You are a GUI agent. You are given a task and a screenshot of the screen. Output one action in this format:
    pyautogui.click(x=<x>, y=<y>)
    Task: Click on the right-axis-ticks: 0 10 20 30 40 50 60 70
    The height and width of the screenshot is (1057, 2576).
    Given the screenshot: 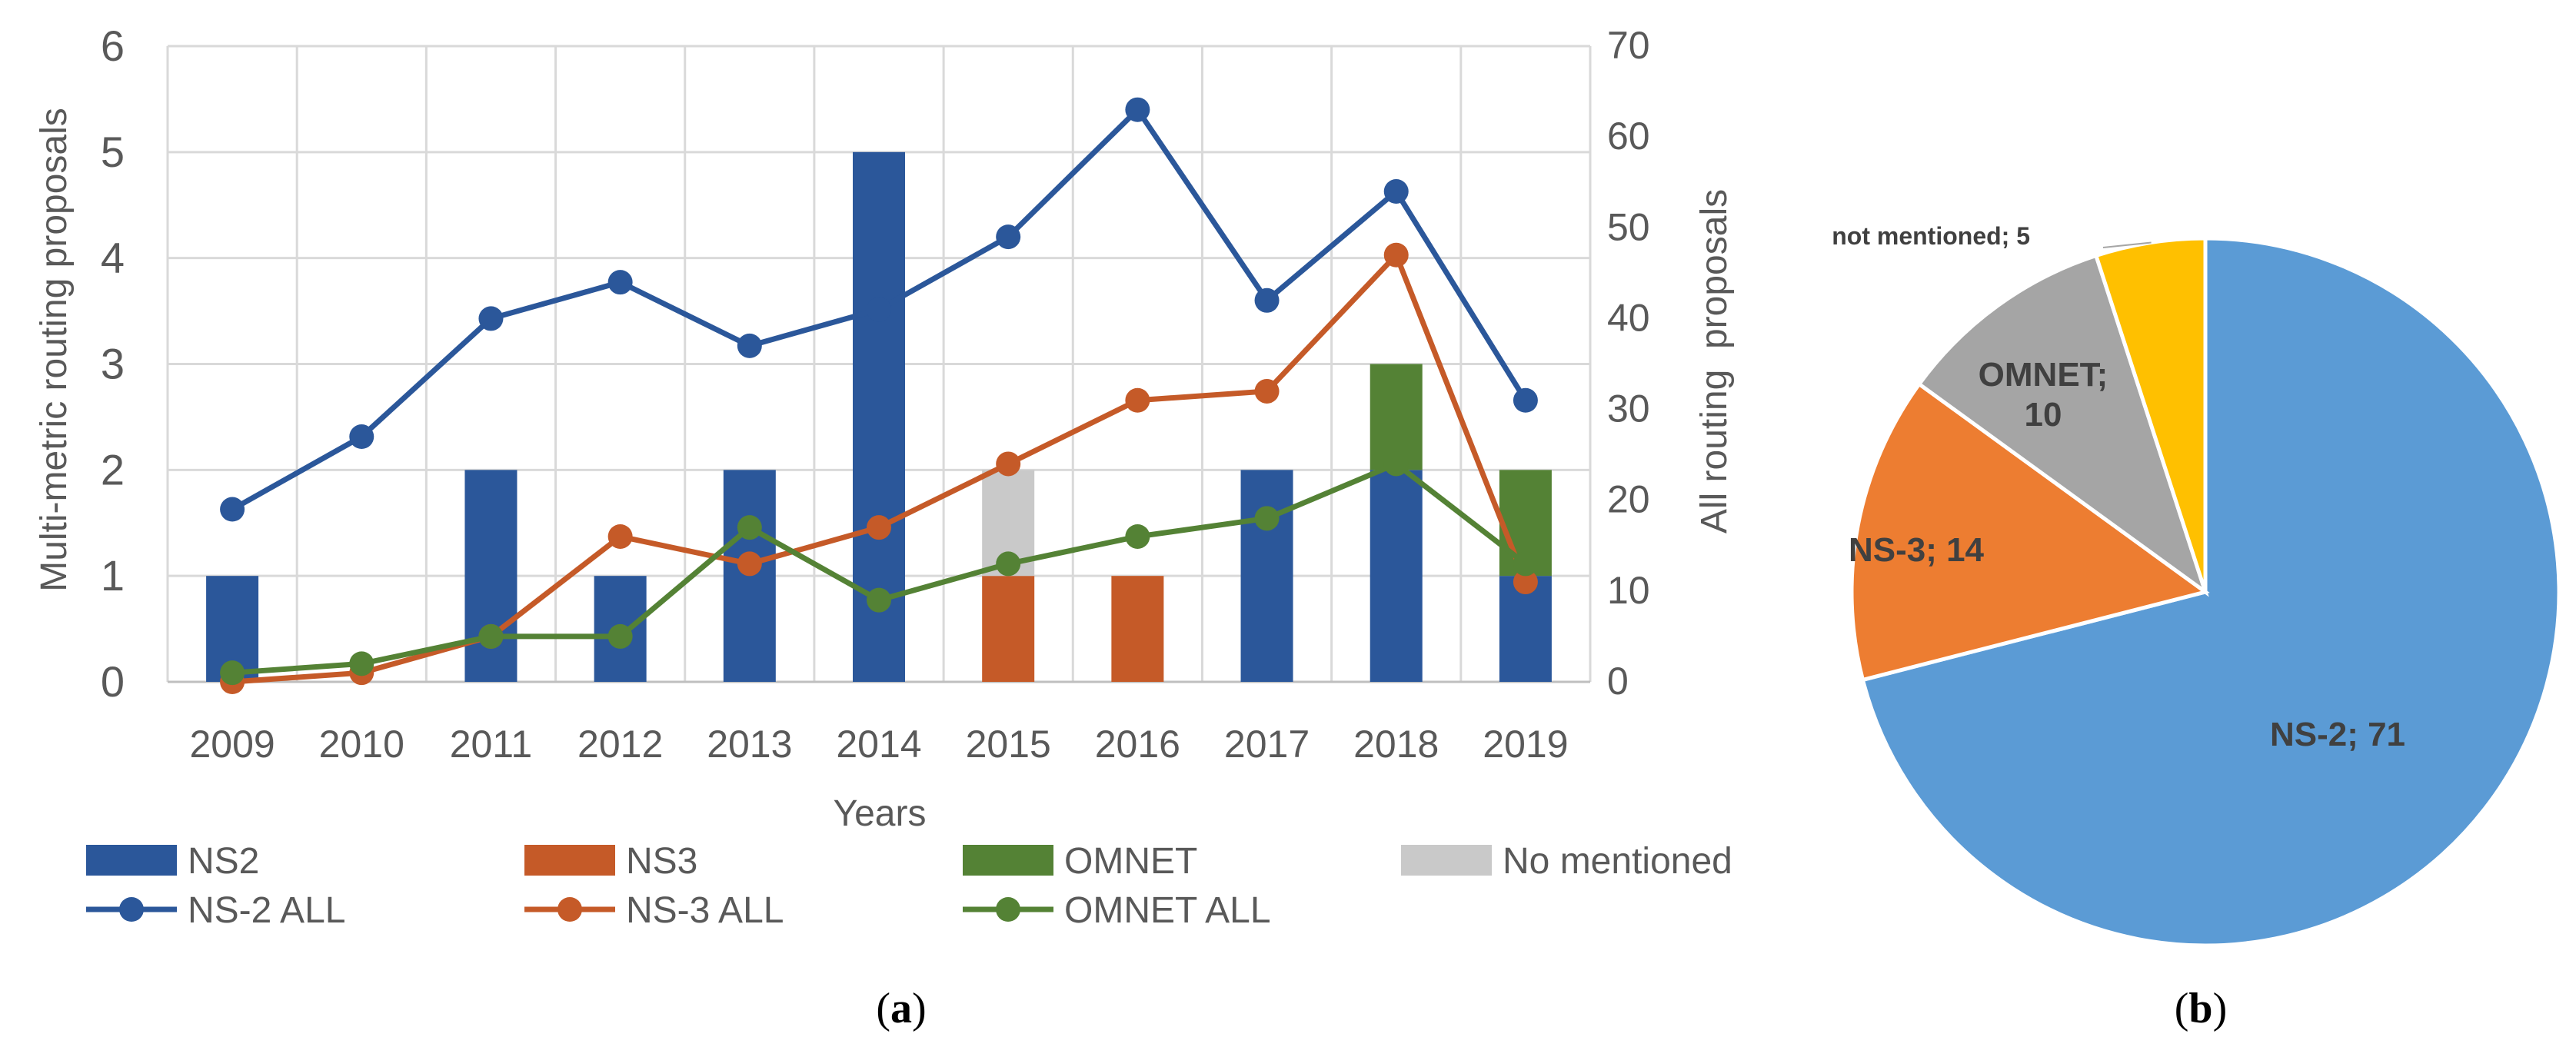 What is the action you would take?
    pyautogui.click(x=1628, y=363)
    